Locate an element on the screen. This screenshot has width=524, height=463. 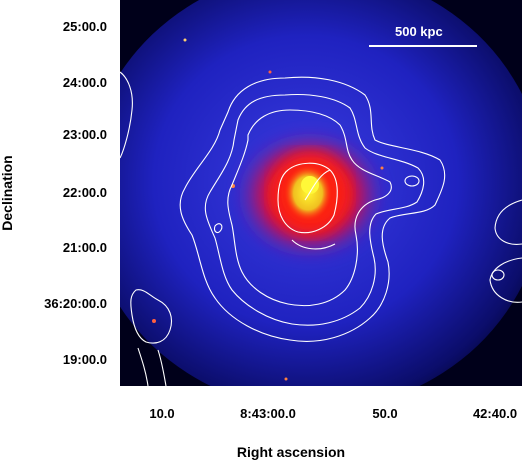
contour-inner-arc is located at coordinates (317, 185).